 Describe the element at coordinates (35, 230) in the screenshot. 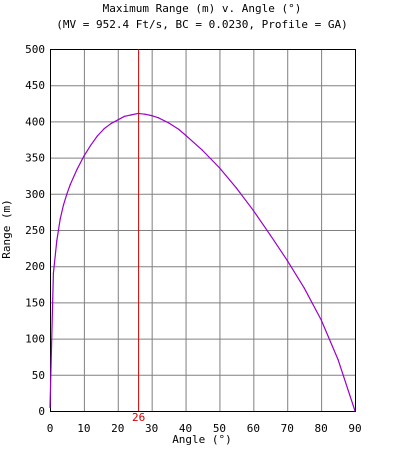

I see `y-tick-label: 250` at that location.